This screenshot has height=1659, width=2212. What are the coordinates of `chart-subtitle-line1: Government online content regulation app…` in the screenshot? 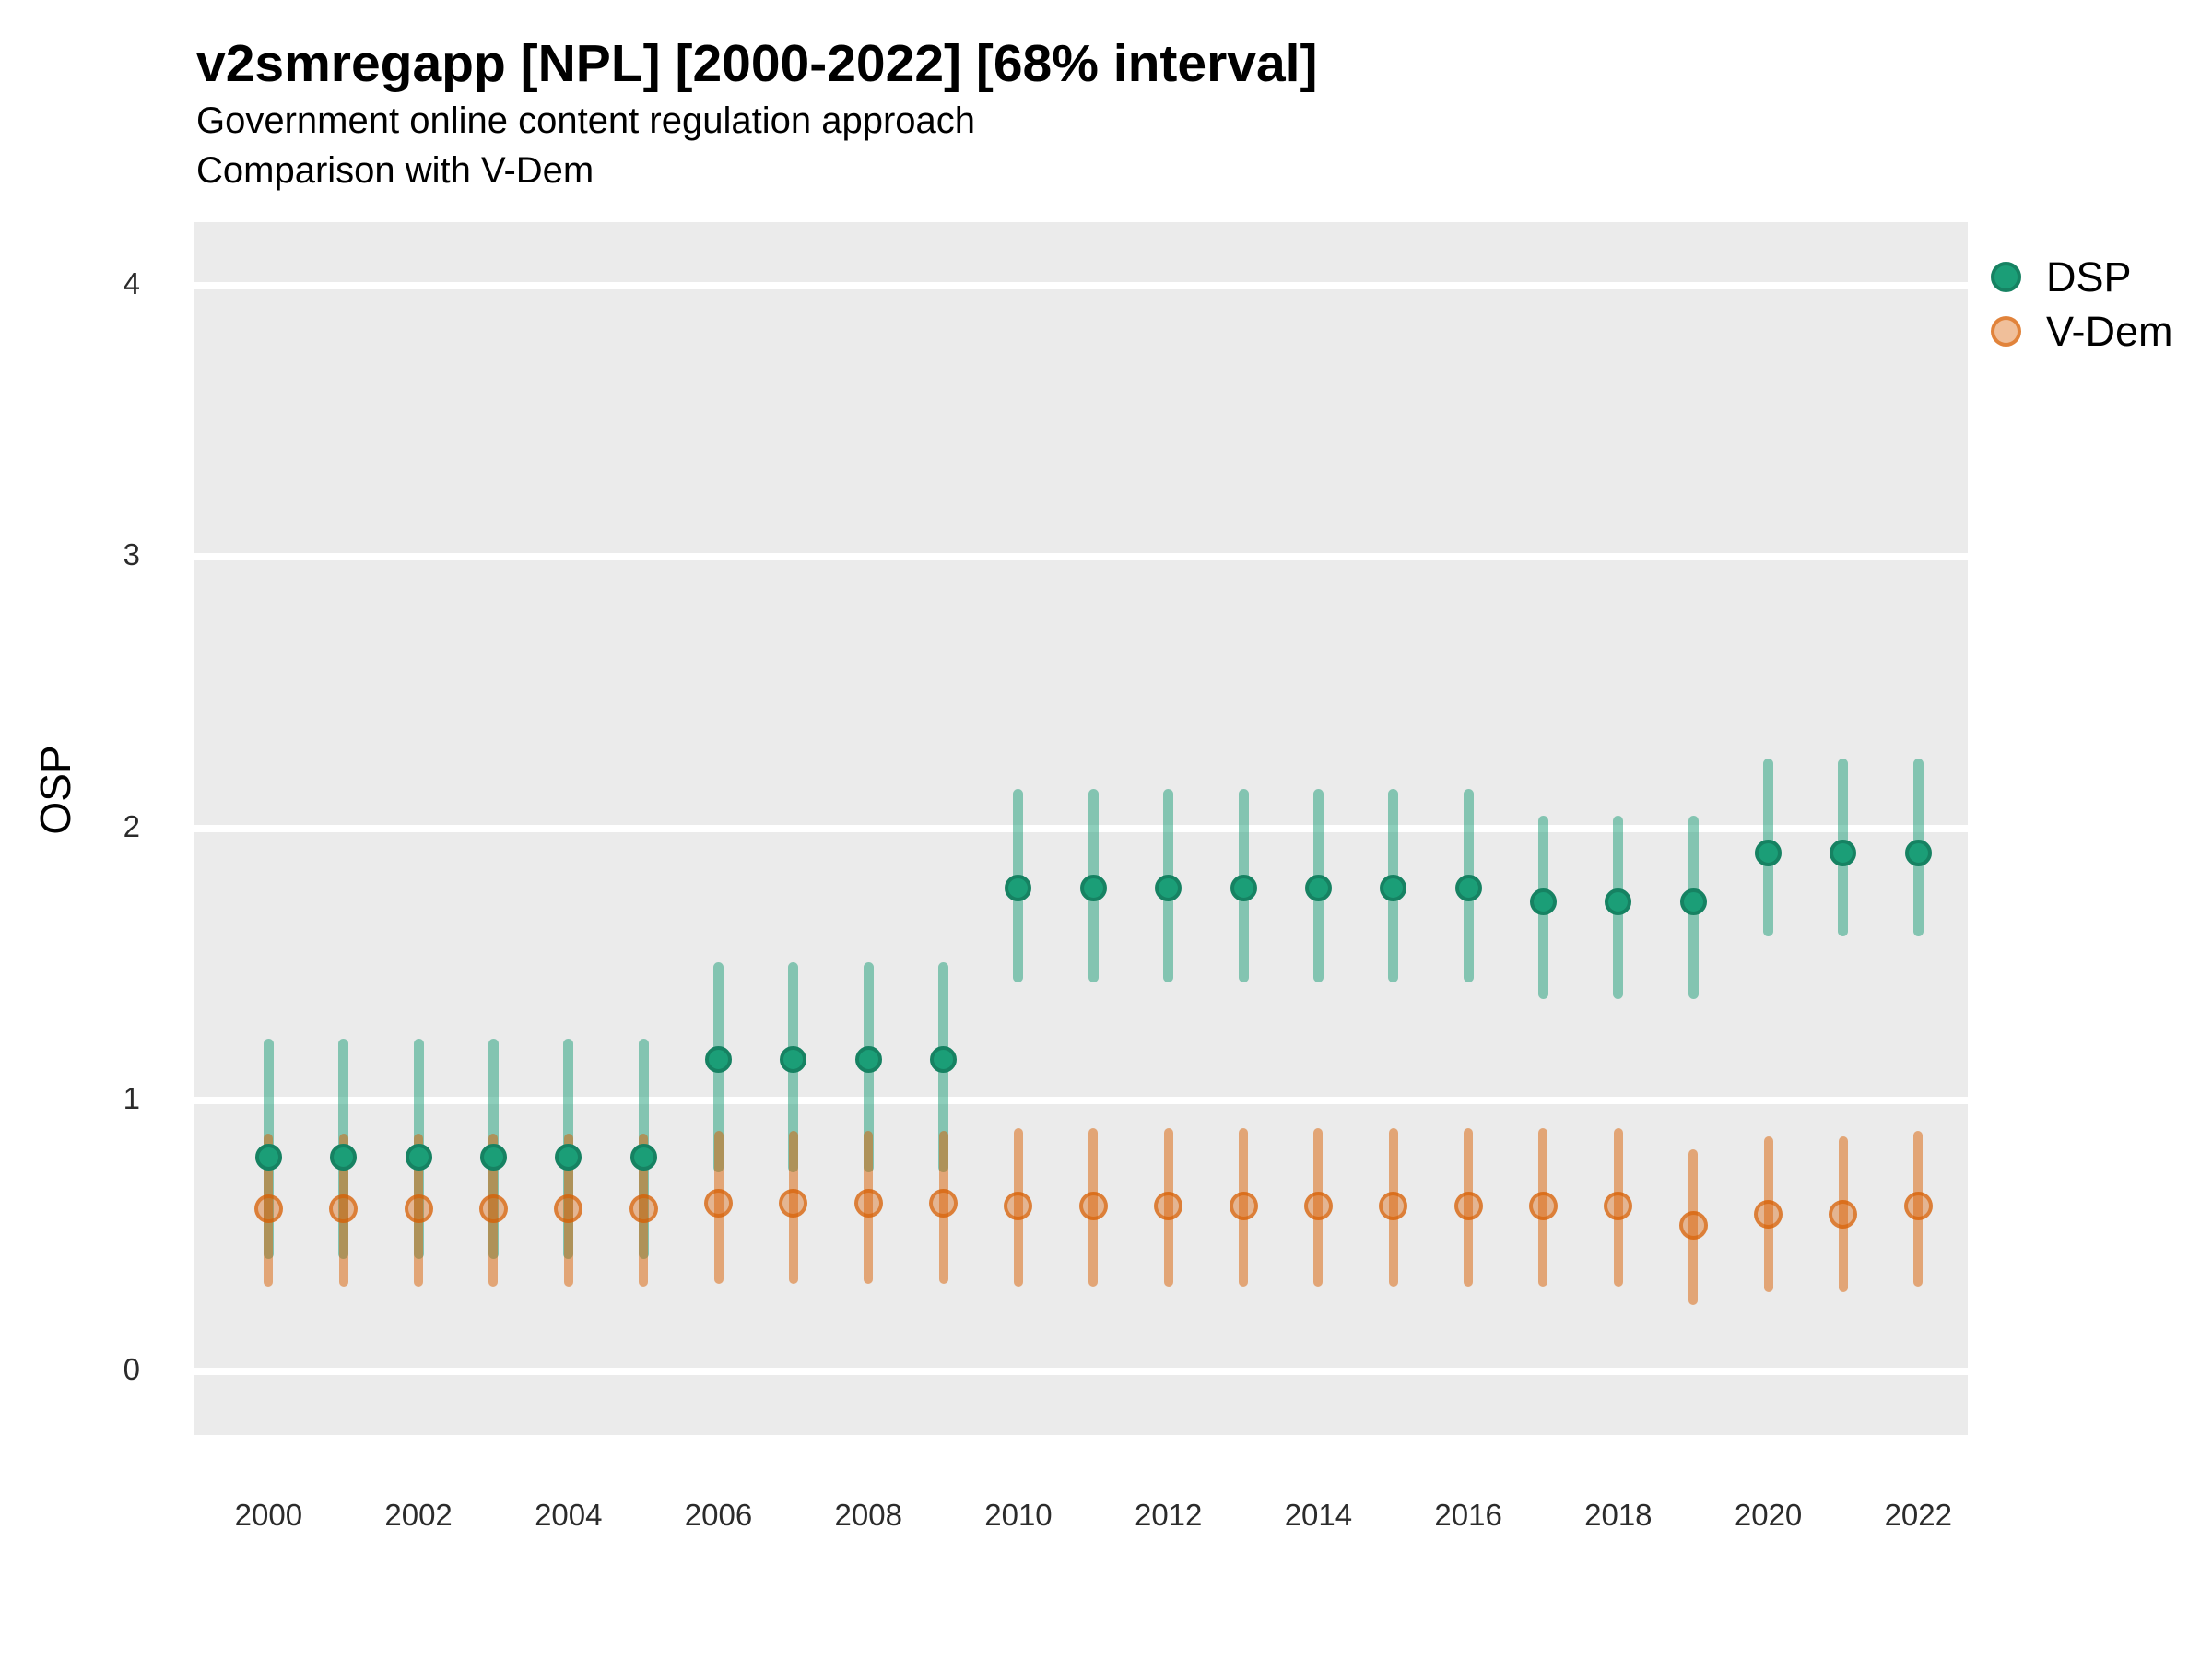 It's located at (585, 120).